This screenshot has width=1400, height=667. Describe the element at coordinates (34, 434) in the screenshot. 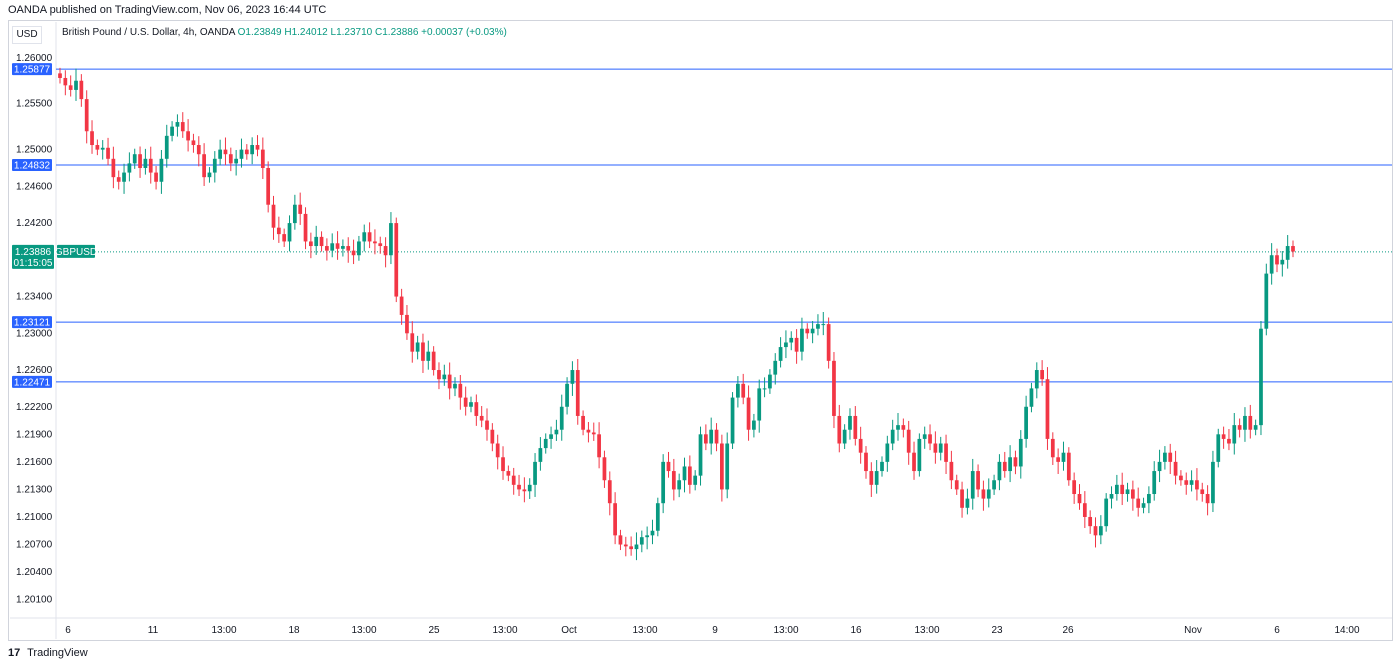

I see `y-tick-label: 1.21900` at that location.